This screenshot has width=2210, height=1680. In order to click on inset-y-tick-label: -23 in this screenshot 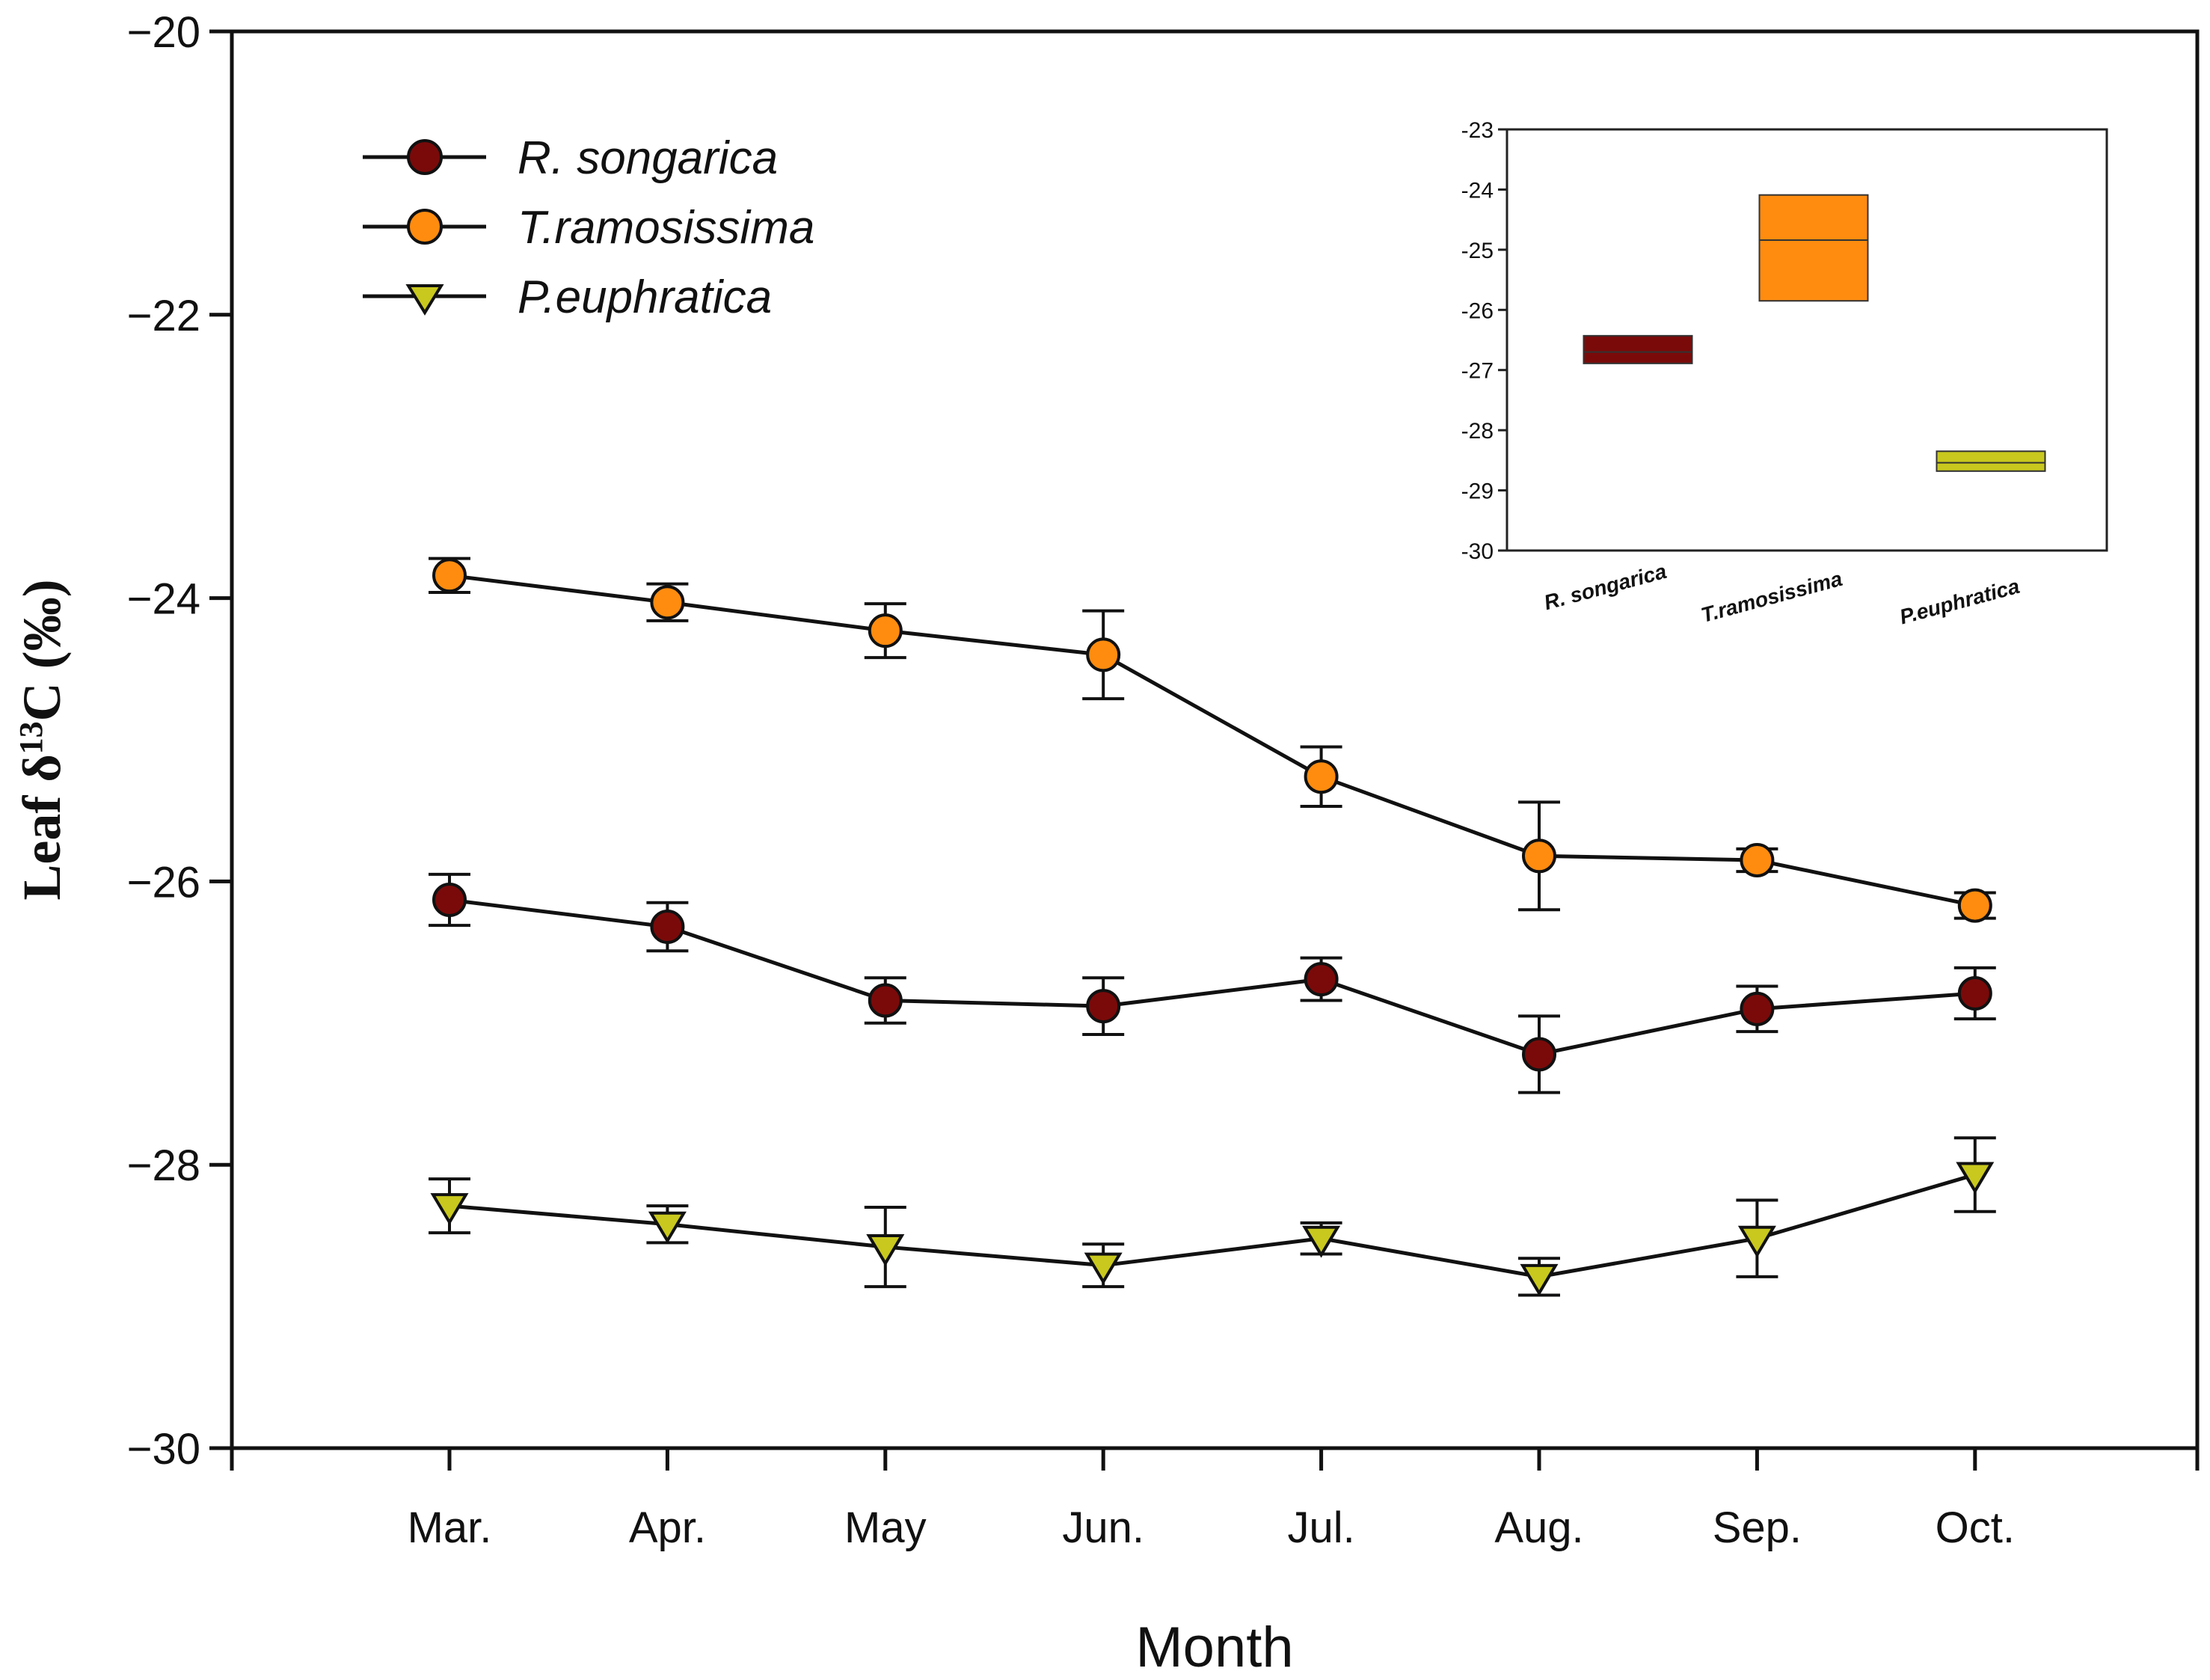, I will do `click(1477, 130)`.